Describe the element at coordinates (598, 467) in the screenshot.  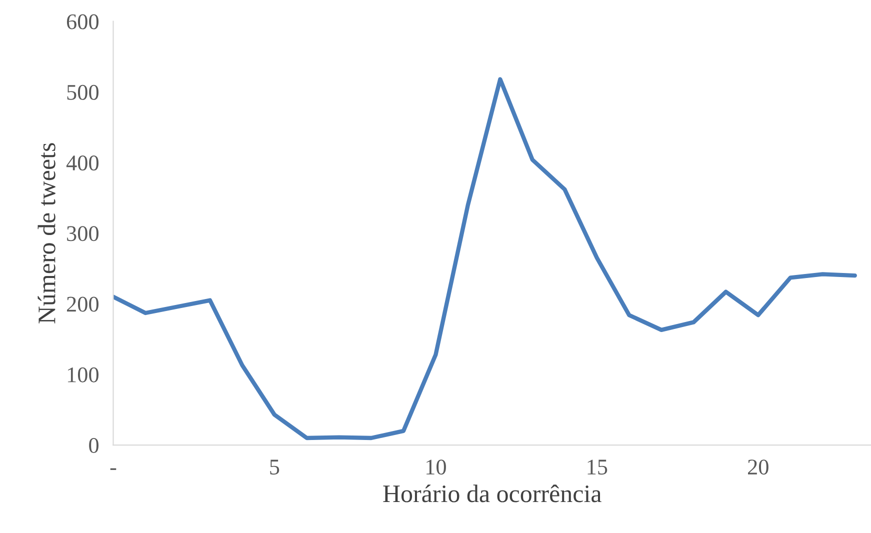
I see `x-tick-label: 15` at that location.